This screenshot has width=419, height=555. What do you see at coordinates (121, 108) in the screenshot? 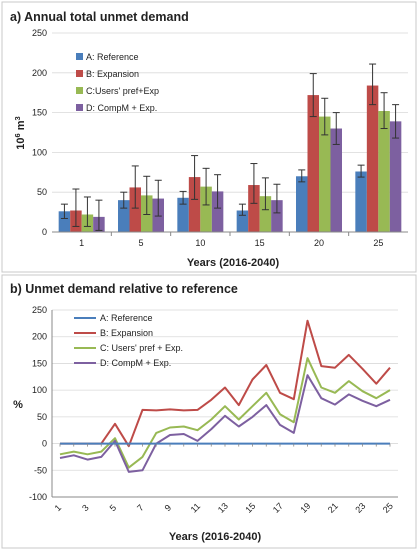
I see `panel-a-legend-label: D: CompM + Exp.` at bounding box center [121, 108].